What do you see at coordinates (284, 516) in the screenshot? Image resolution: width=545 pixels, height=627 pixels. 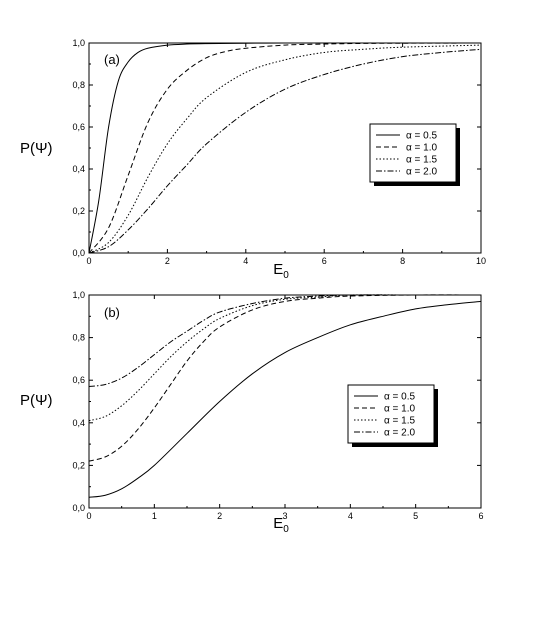 I see `x-tick-label: 3` at bounding box center [284, 516].